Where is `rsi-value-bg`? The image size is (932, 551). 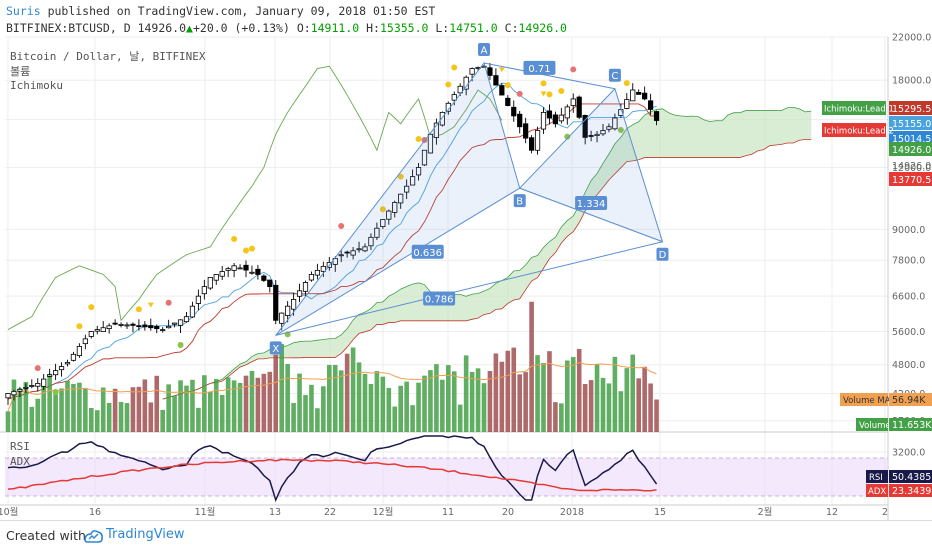 rsi-value-bg is located at coordinates (910, 476).